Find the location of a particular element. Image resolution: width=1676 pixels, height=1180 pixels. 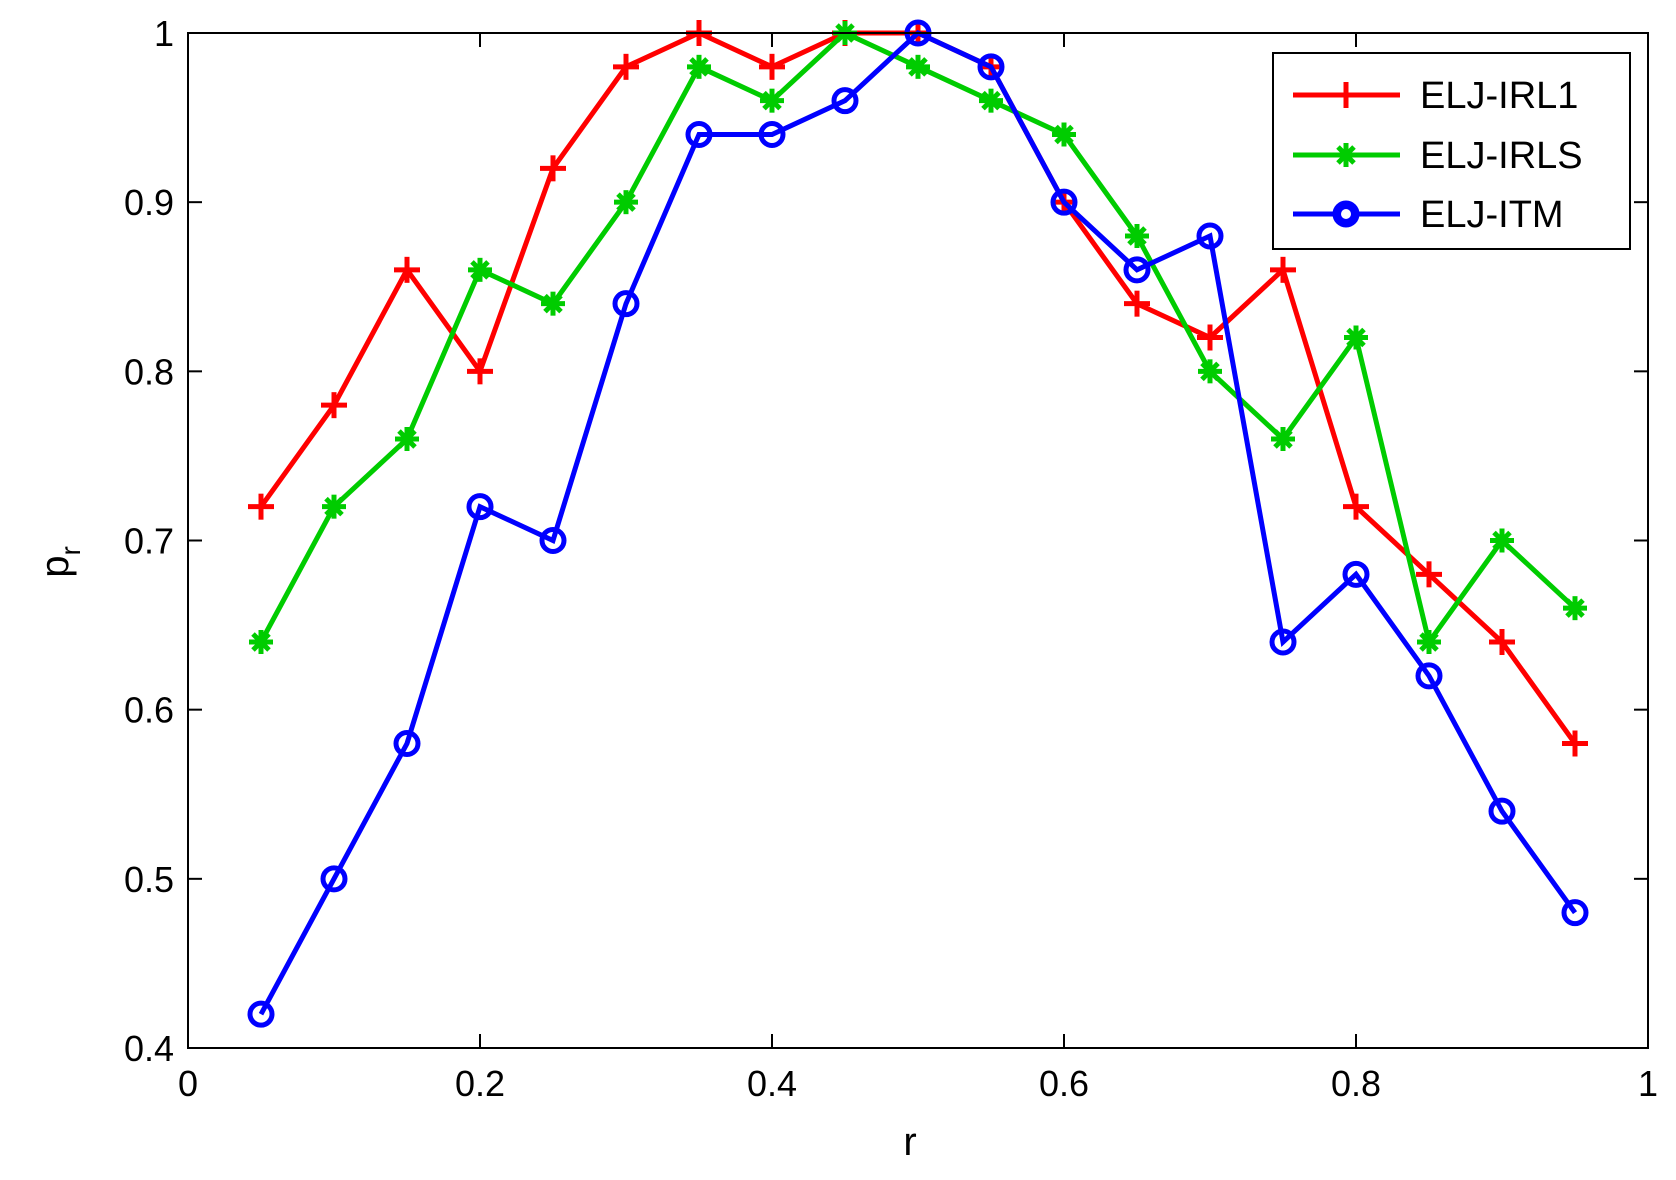

x-tick-label: 0.6 is located at coordinates (1064, 1083).